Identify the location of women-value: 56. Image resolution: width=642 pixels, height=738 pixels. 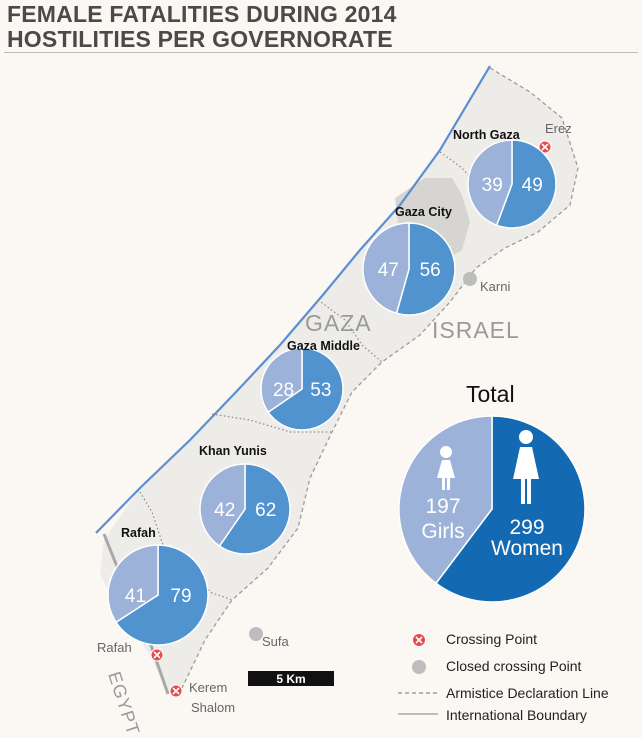
(430, 270).